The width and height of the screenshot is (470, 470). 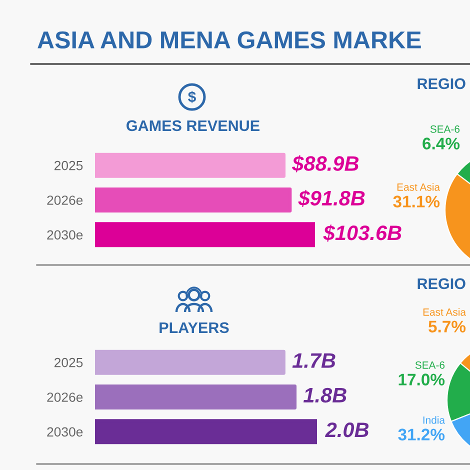 What do you see at coordinates (314, 360) in the screenshot?
I see `data-label: 1.7B` at bounding box center [314, 360].